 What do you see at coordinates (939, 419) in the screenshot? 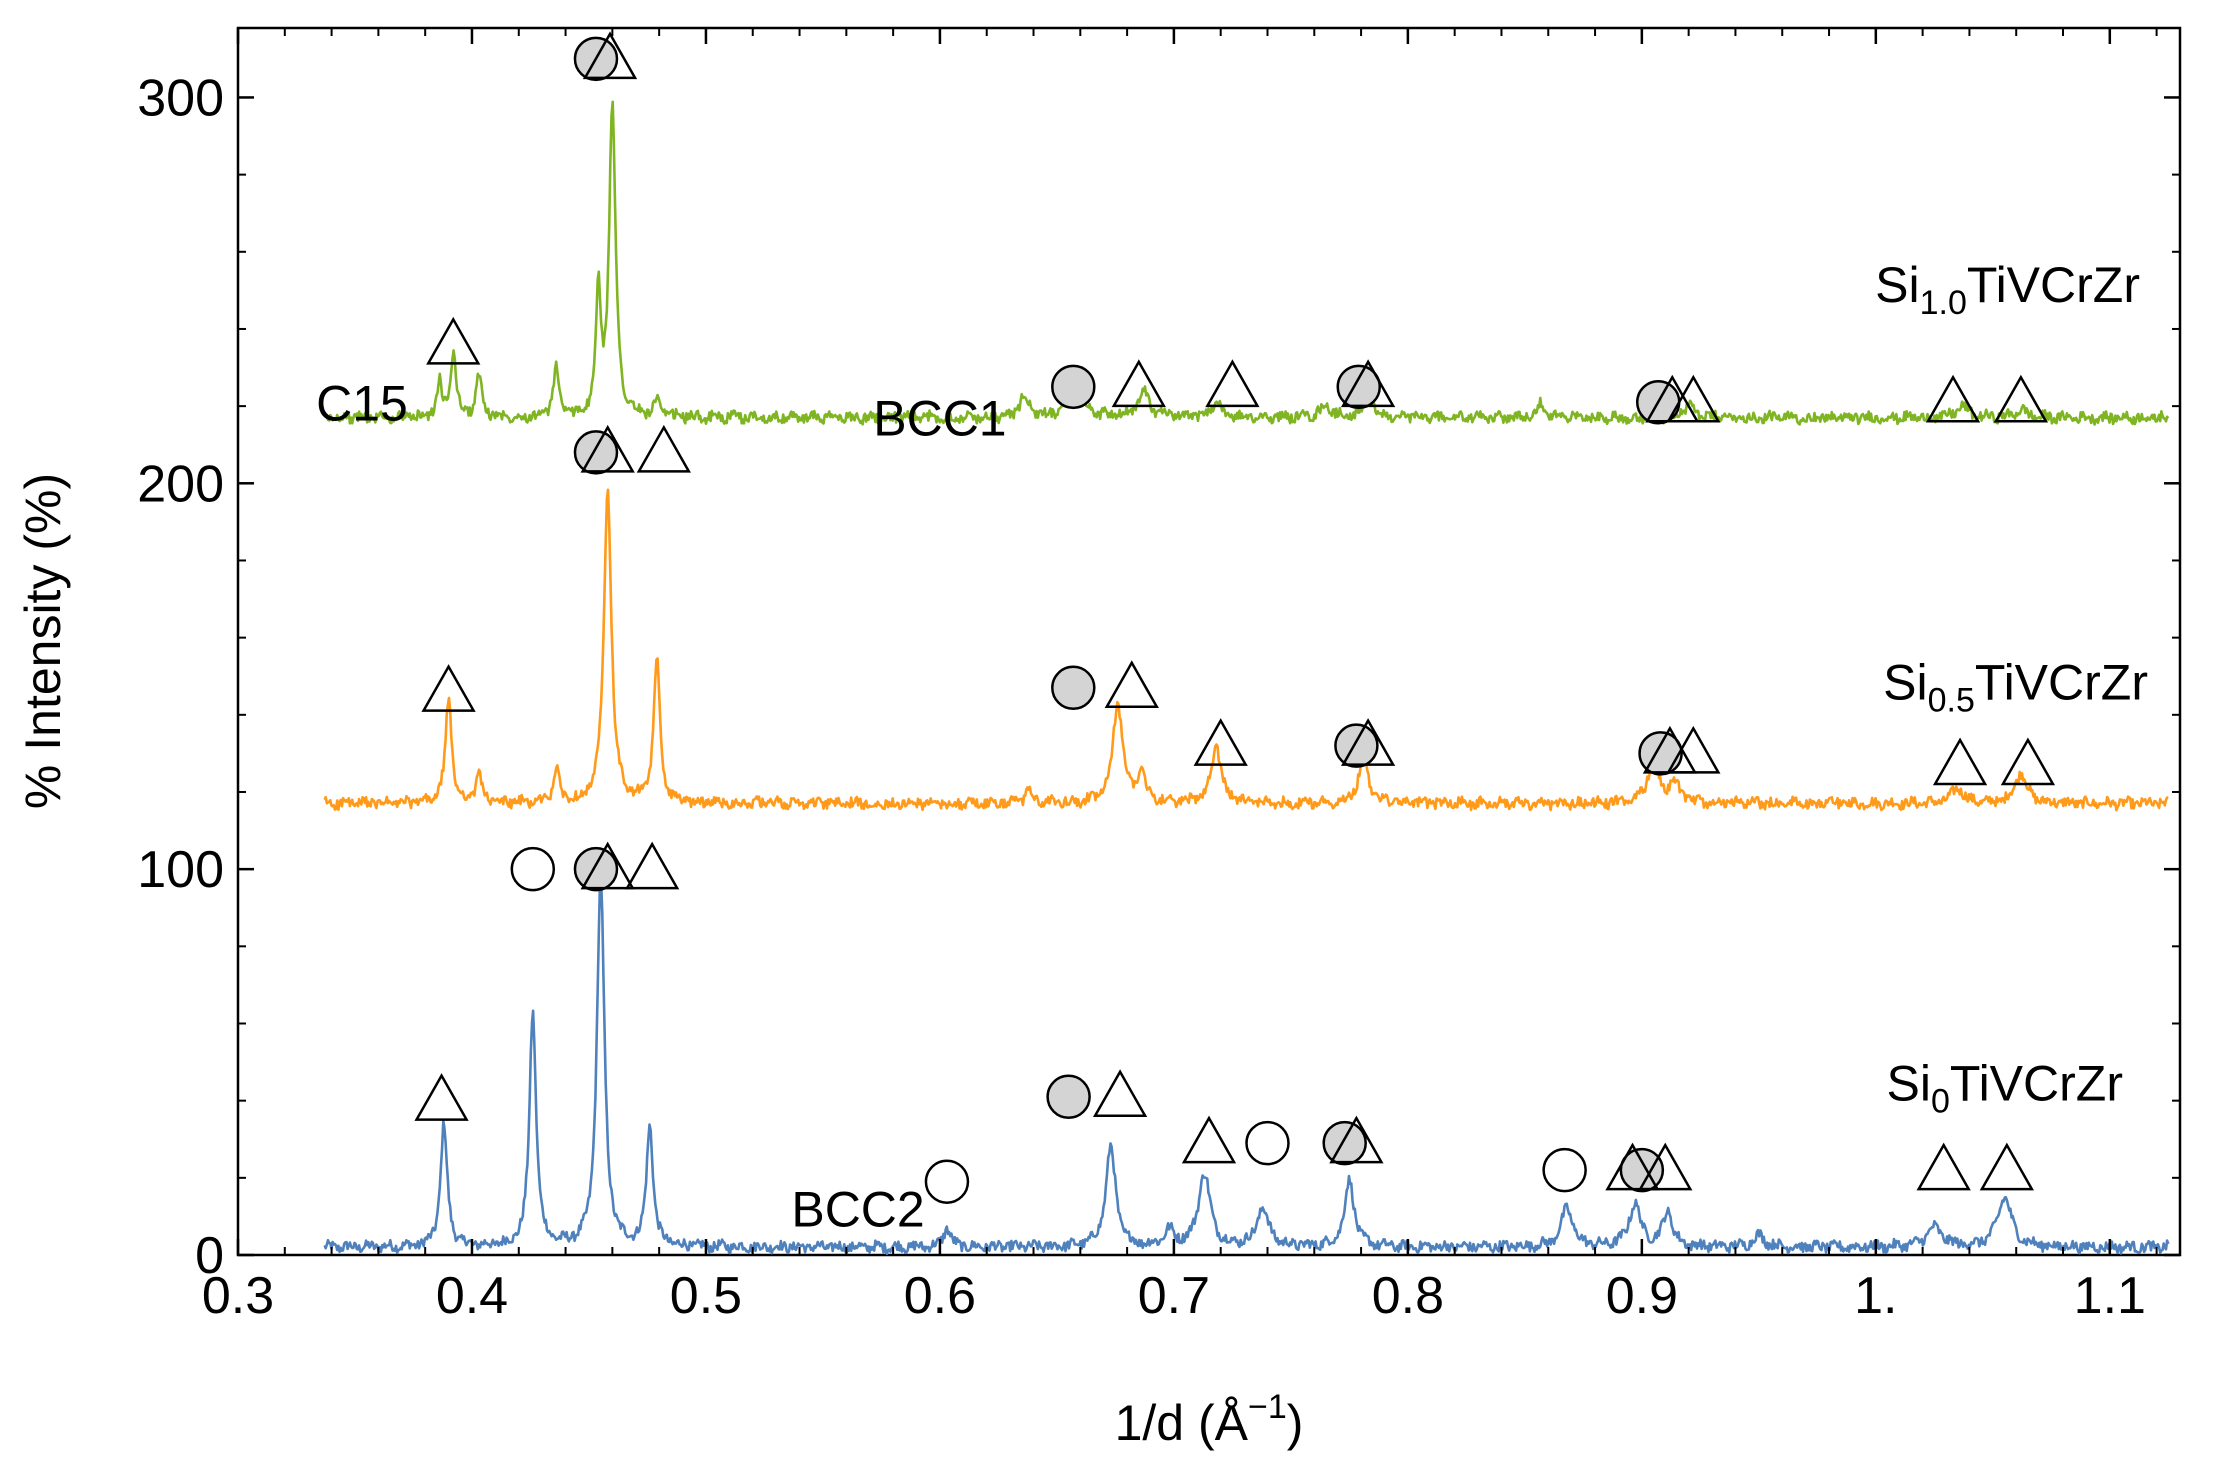
I see `phase-label: BCC1` at bounding box center [939, 419].